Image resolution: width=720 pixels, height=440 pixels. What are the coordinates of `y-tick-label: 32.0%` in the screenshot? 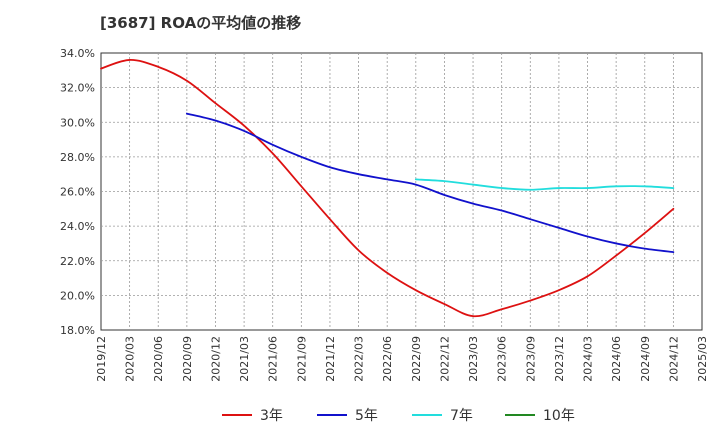 It's located at (77, 88).